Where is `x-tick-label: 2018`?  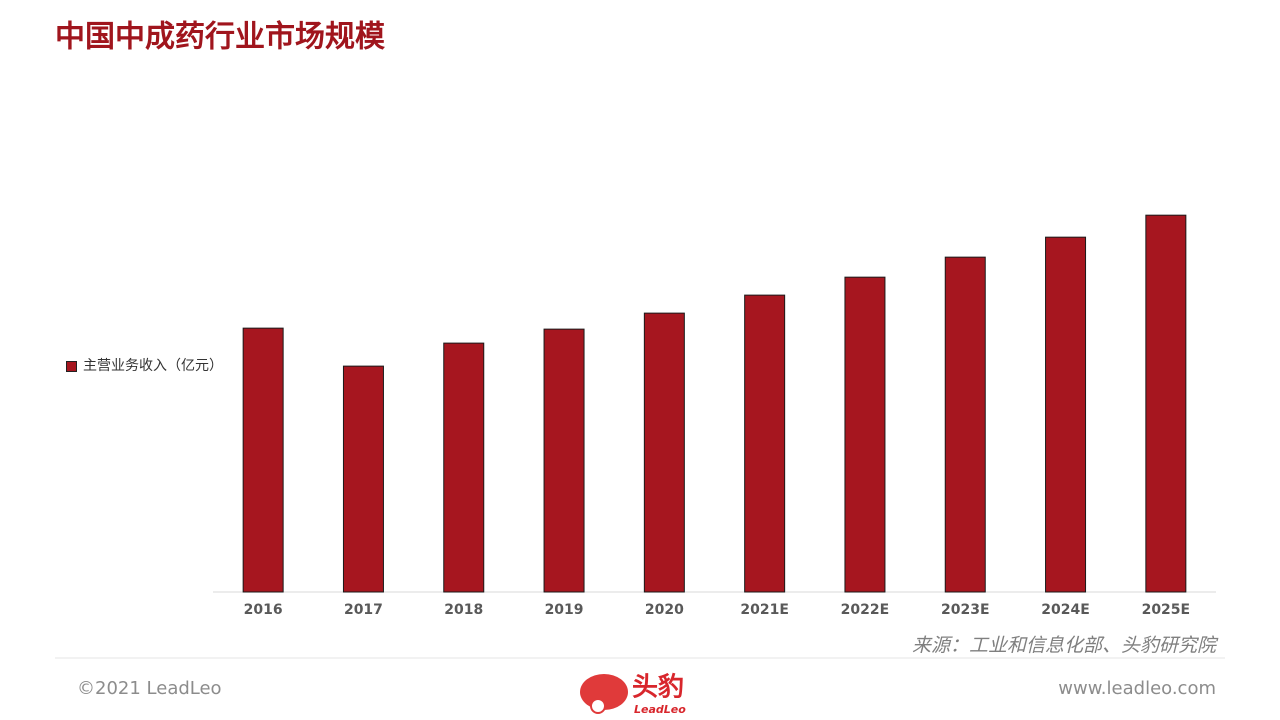
x-tick-label: 2018 is located at coordinates (463, 610).